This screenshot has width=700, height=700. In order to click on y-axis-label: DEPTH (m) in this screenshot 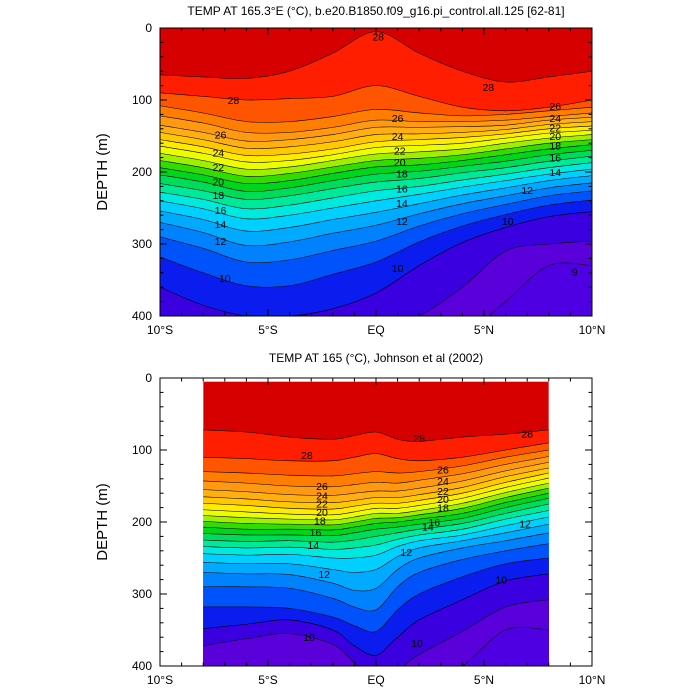, I will do `click(102, 172)`.